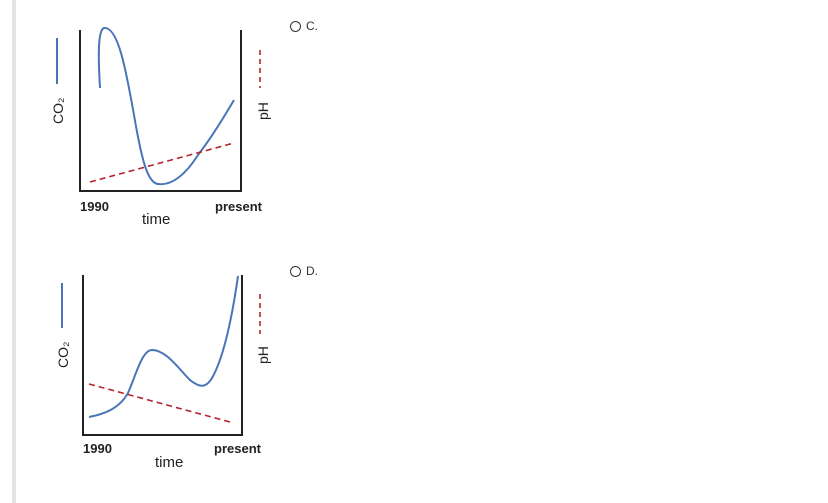 Image resolution: width=828 pixels, height=503 pixels. I want to click on chart-d-x-start-label: 1990, so click(97, 448).